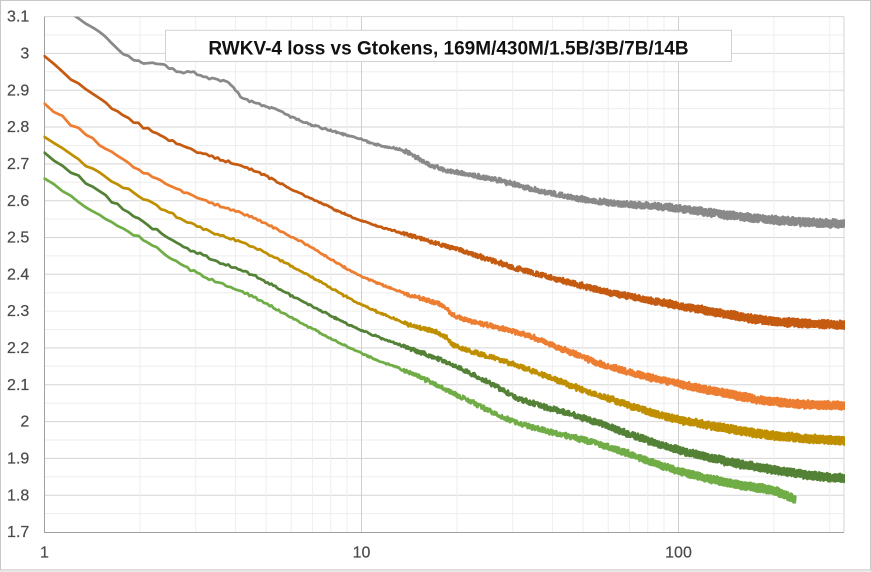 This screenshot has height=572, width=871. Describe the element at coordinates (18, 90) in the screenshot. I see `svg-text: 2.9` at that location.